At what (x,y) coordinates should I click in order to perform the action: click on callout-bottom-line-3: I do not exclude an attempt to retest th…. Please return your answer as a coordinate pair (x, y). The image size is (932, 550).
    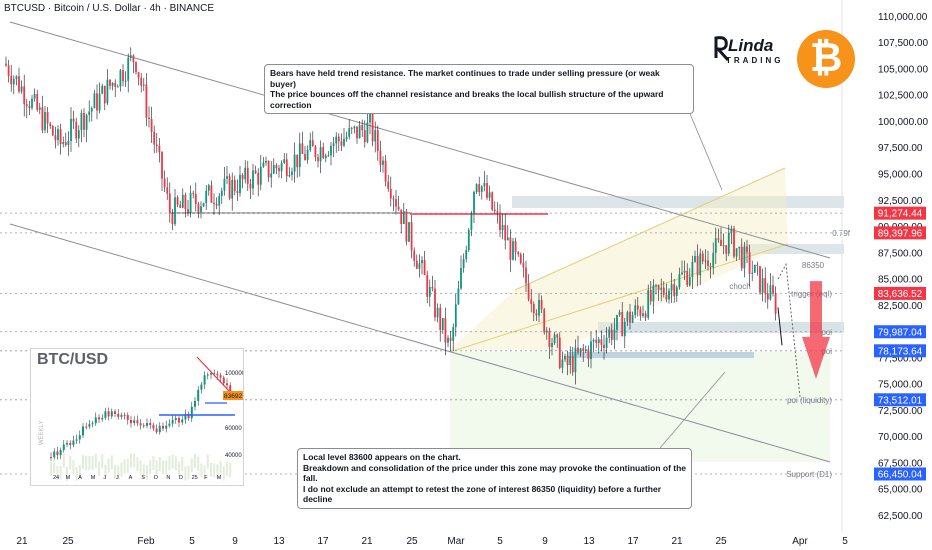
    Looking at the image, I should click on (482, 494).